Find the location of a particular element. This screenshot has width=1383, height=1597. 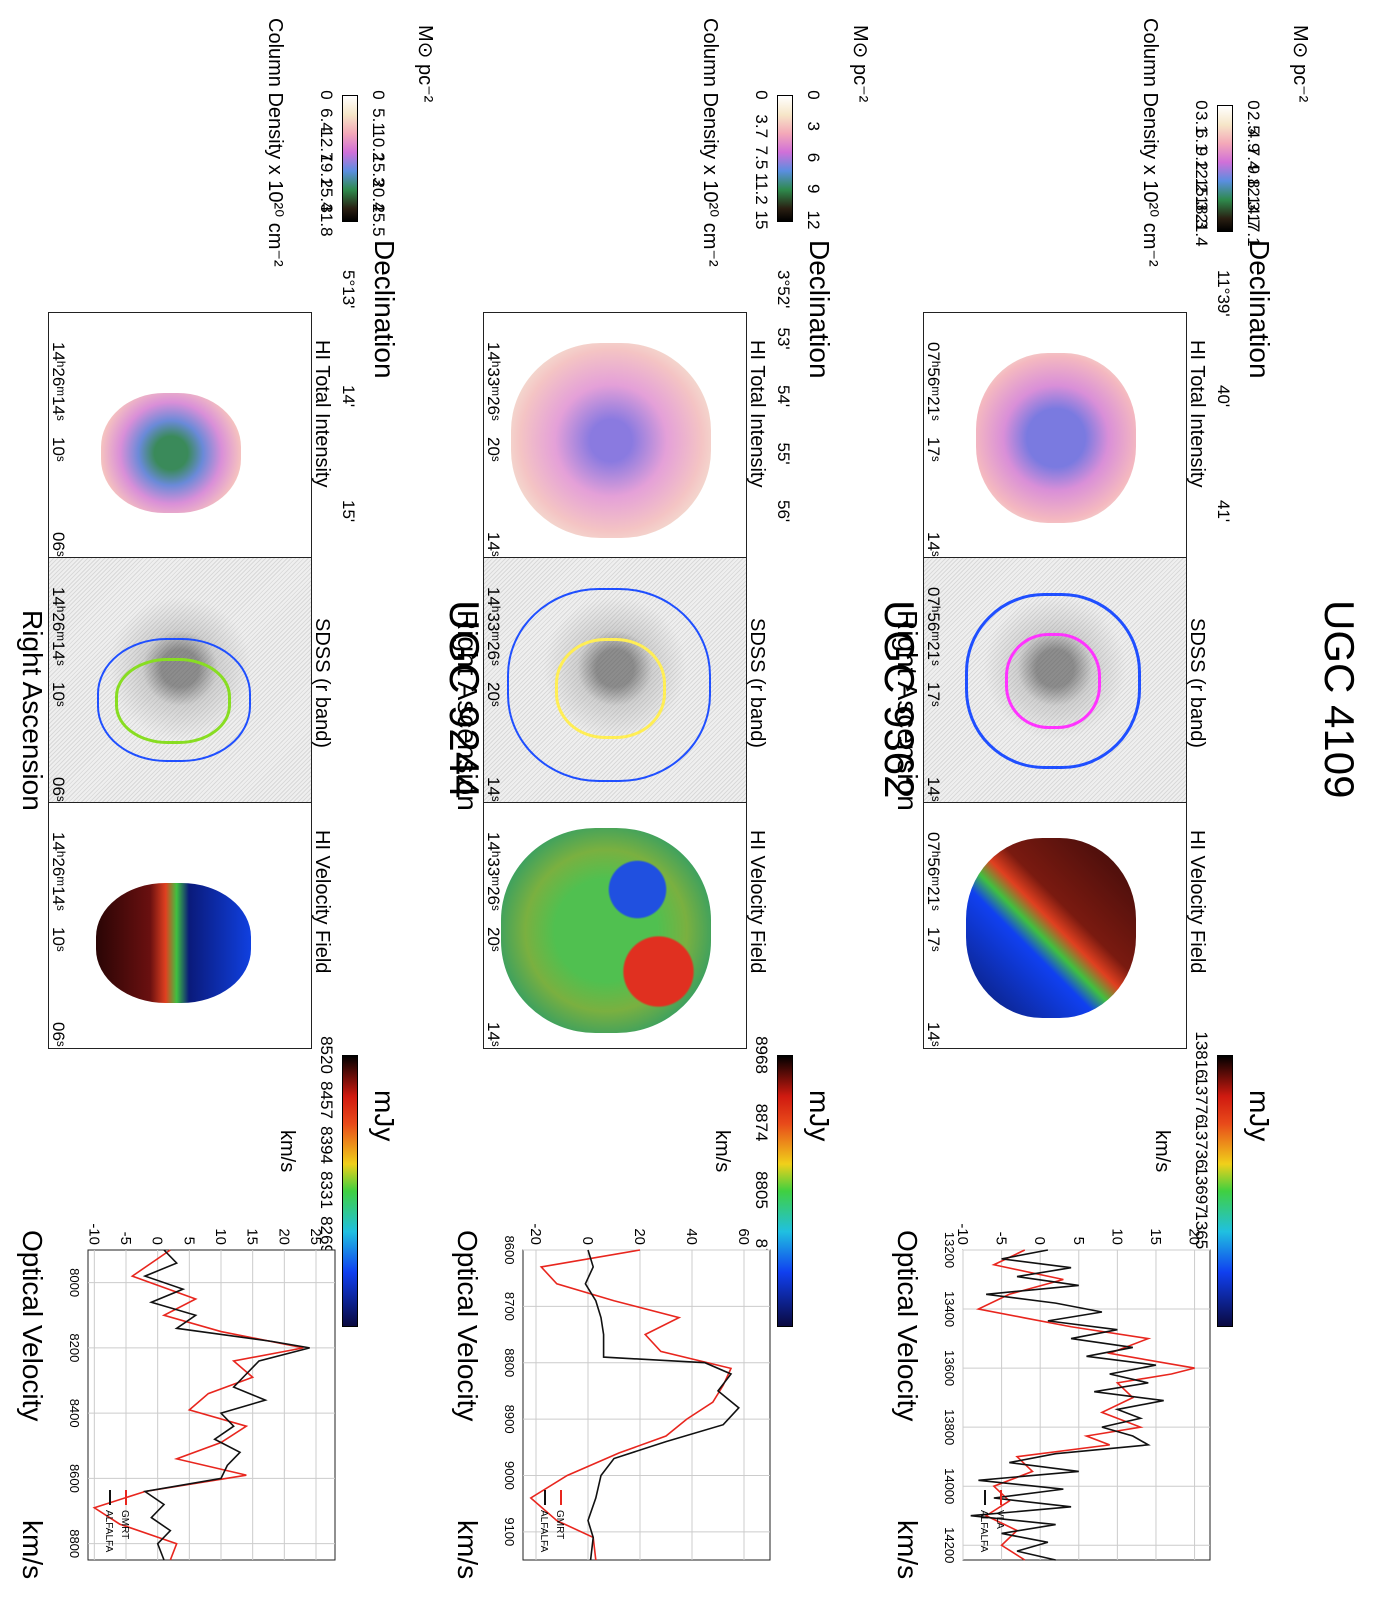

x-tick-label: 13200 is located at coordinates (949, 1250).